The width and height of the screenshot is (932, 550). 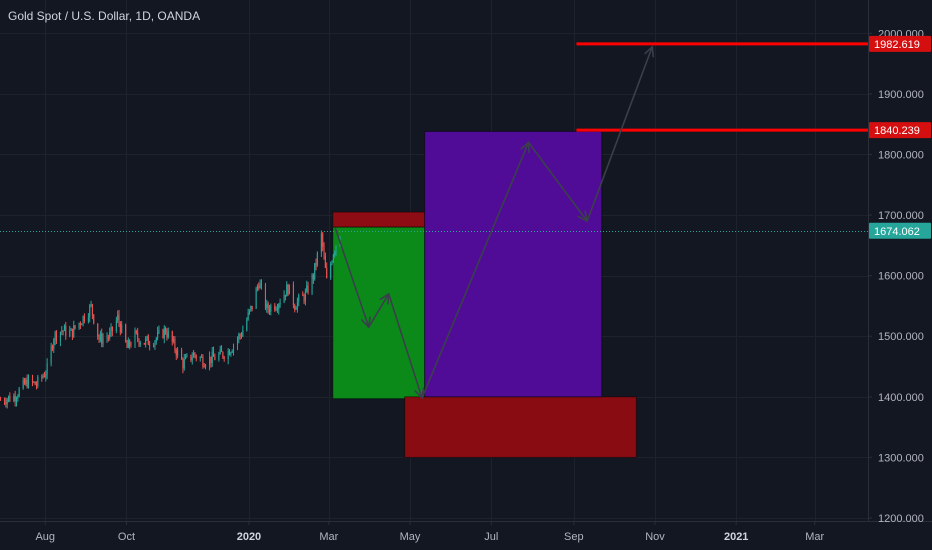 I want to click on price-tags: 1982.619 1840.239 1674.062, so click(x=900, y=137).